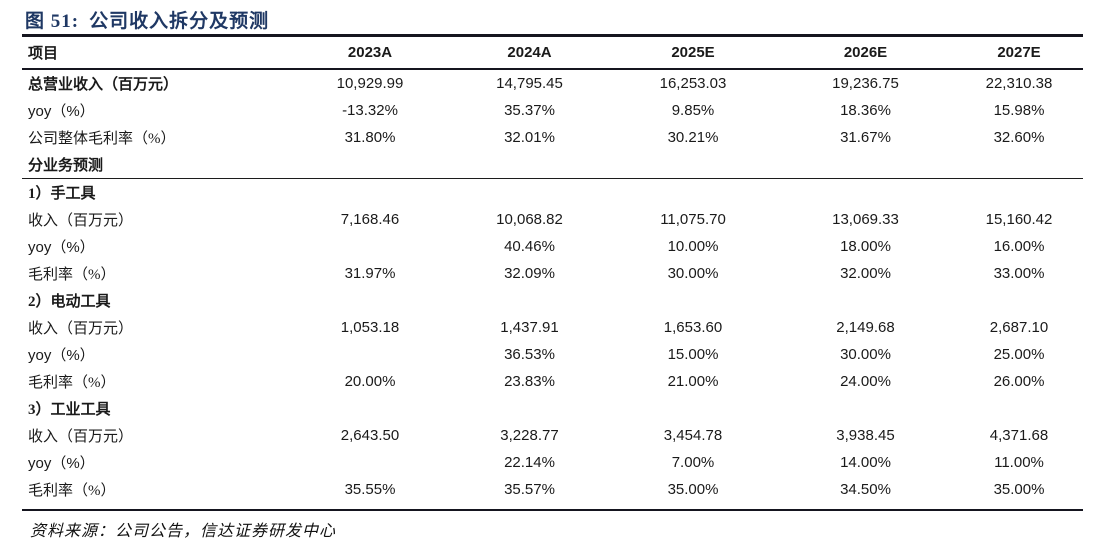 The width and height of the screenshot is (1104, 551). I want to click on cell-value: 3,454.78, so click(693, 435).